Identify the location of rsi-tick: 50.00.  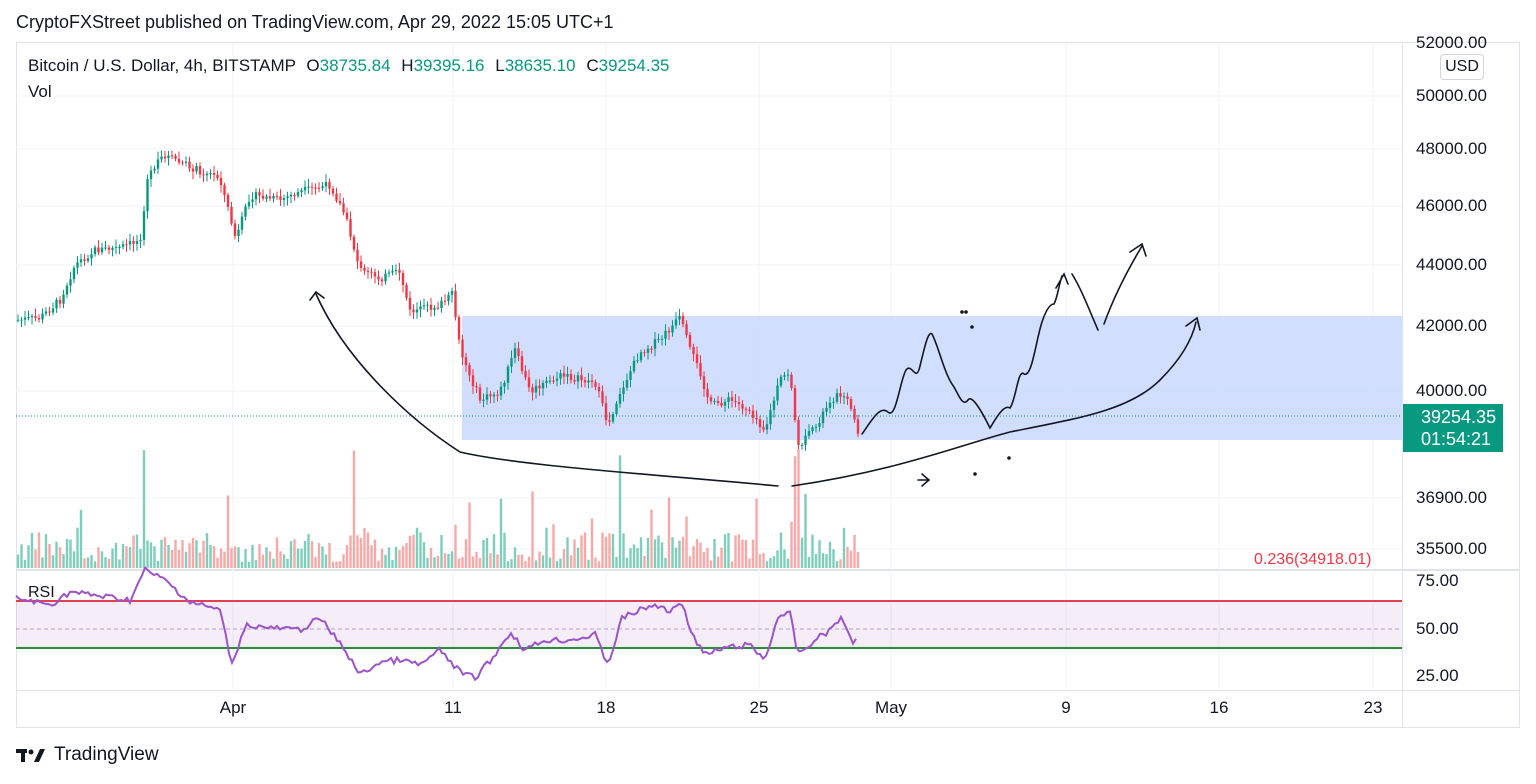
(1437, 628).